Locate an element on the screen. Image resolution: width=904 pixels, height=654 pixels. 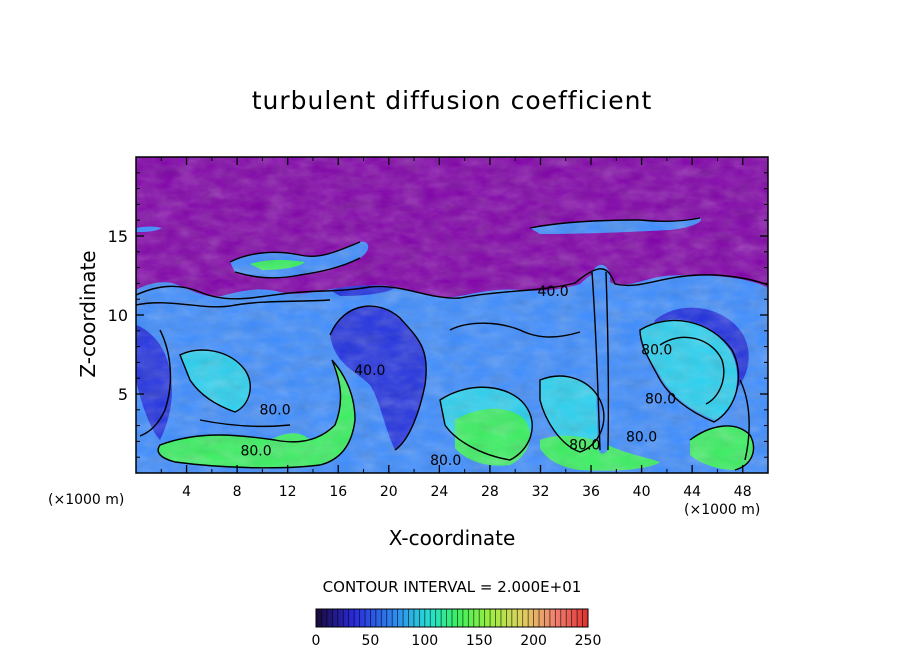
x-tick-label: 8 is located at coordinates (237, 492).